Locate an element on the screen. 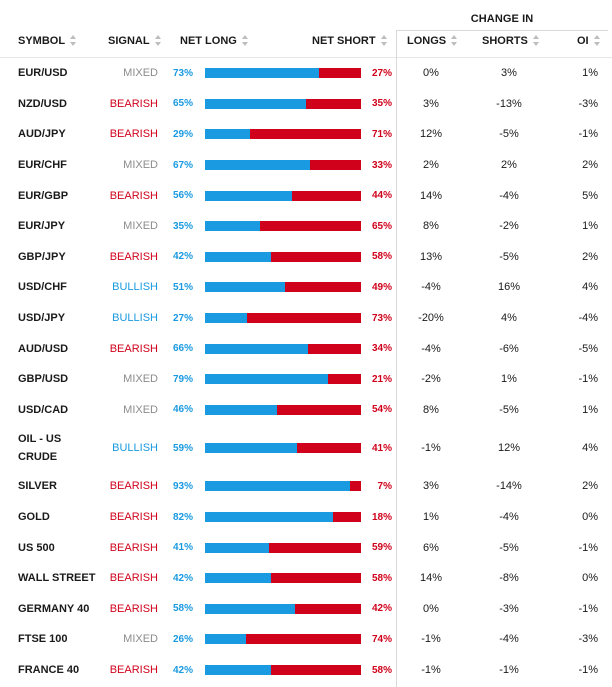 Image resolution: width=612 pixels, height=687 pixels. table-row: EUR/JPY MIXED 35% 65% 8% -2% 1% is located at coordinates (306, 226).